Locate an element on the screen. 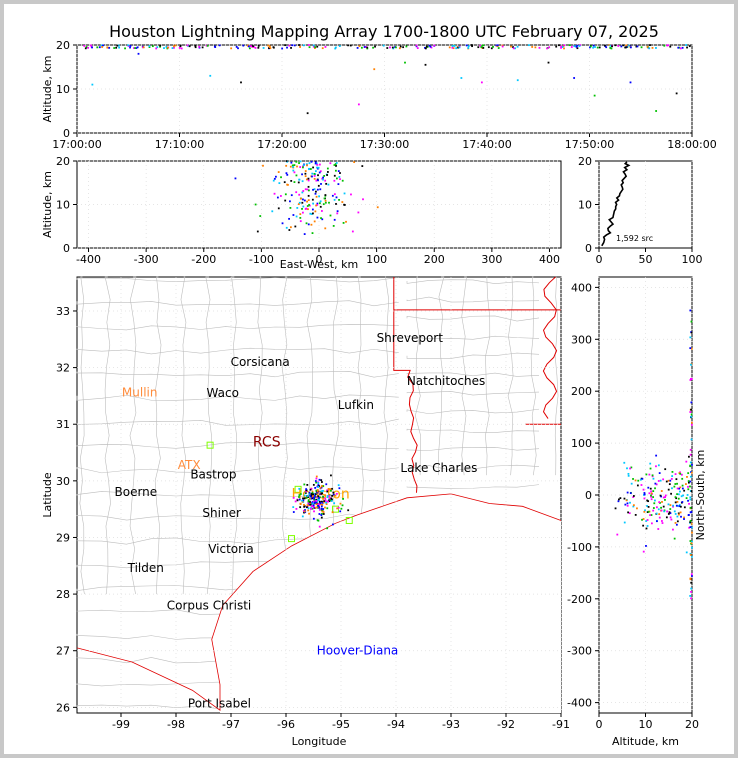 This screenshot has width=738, height=762. north-south-y-tick-label: 300 is located at coordinates (581, 339).